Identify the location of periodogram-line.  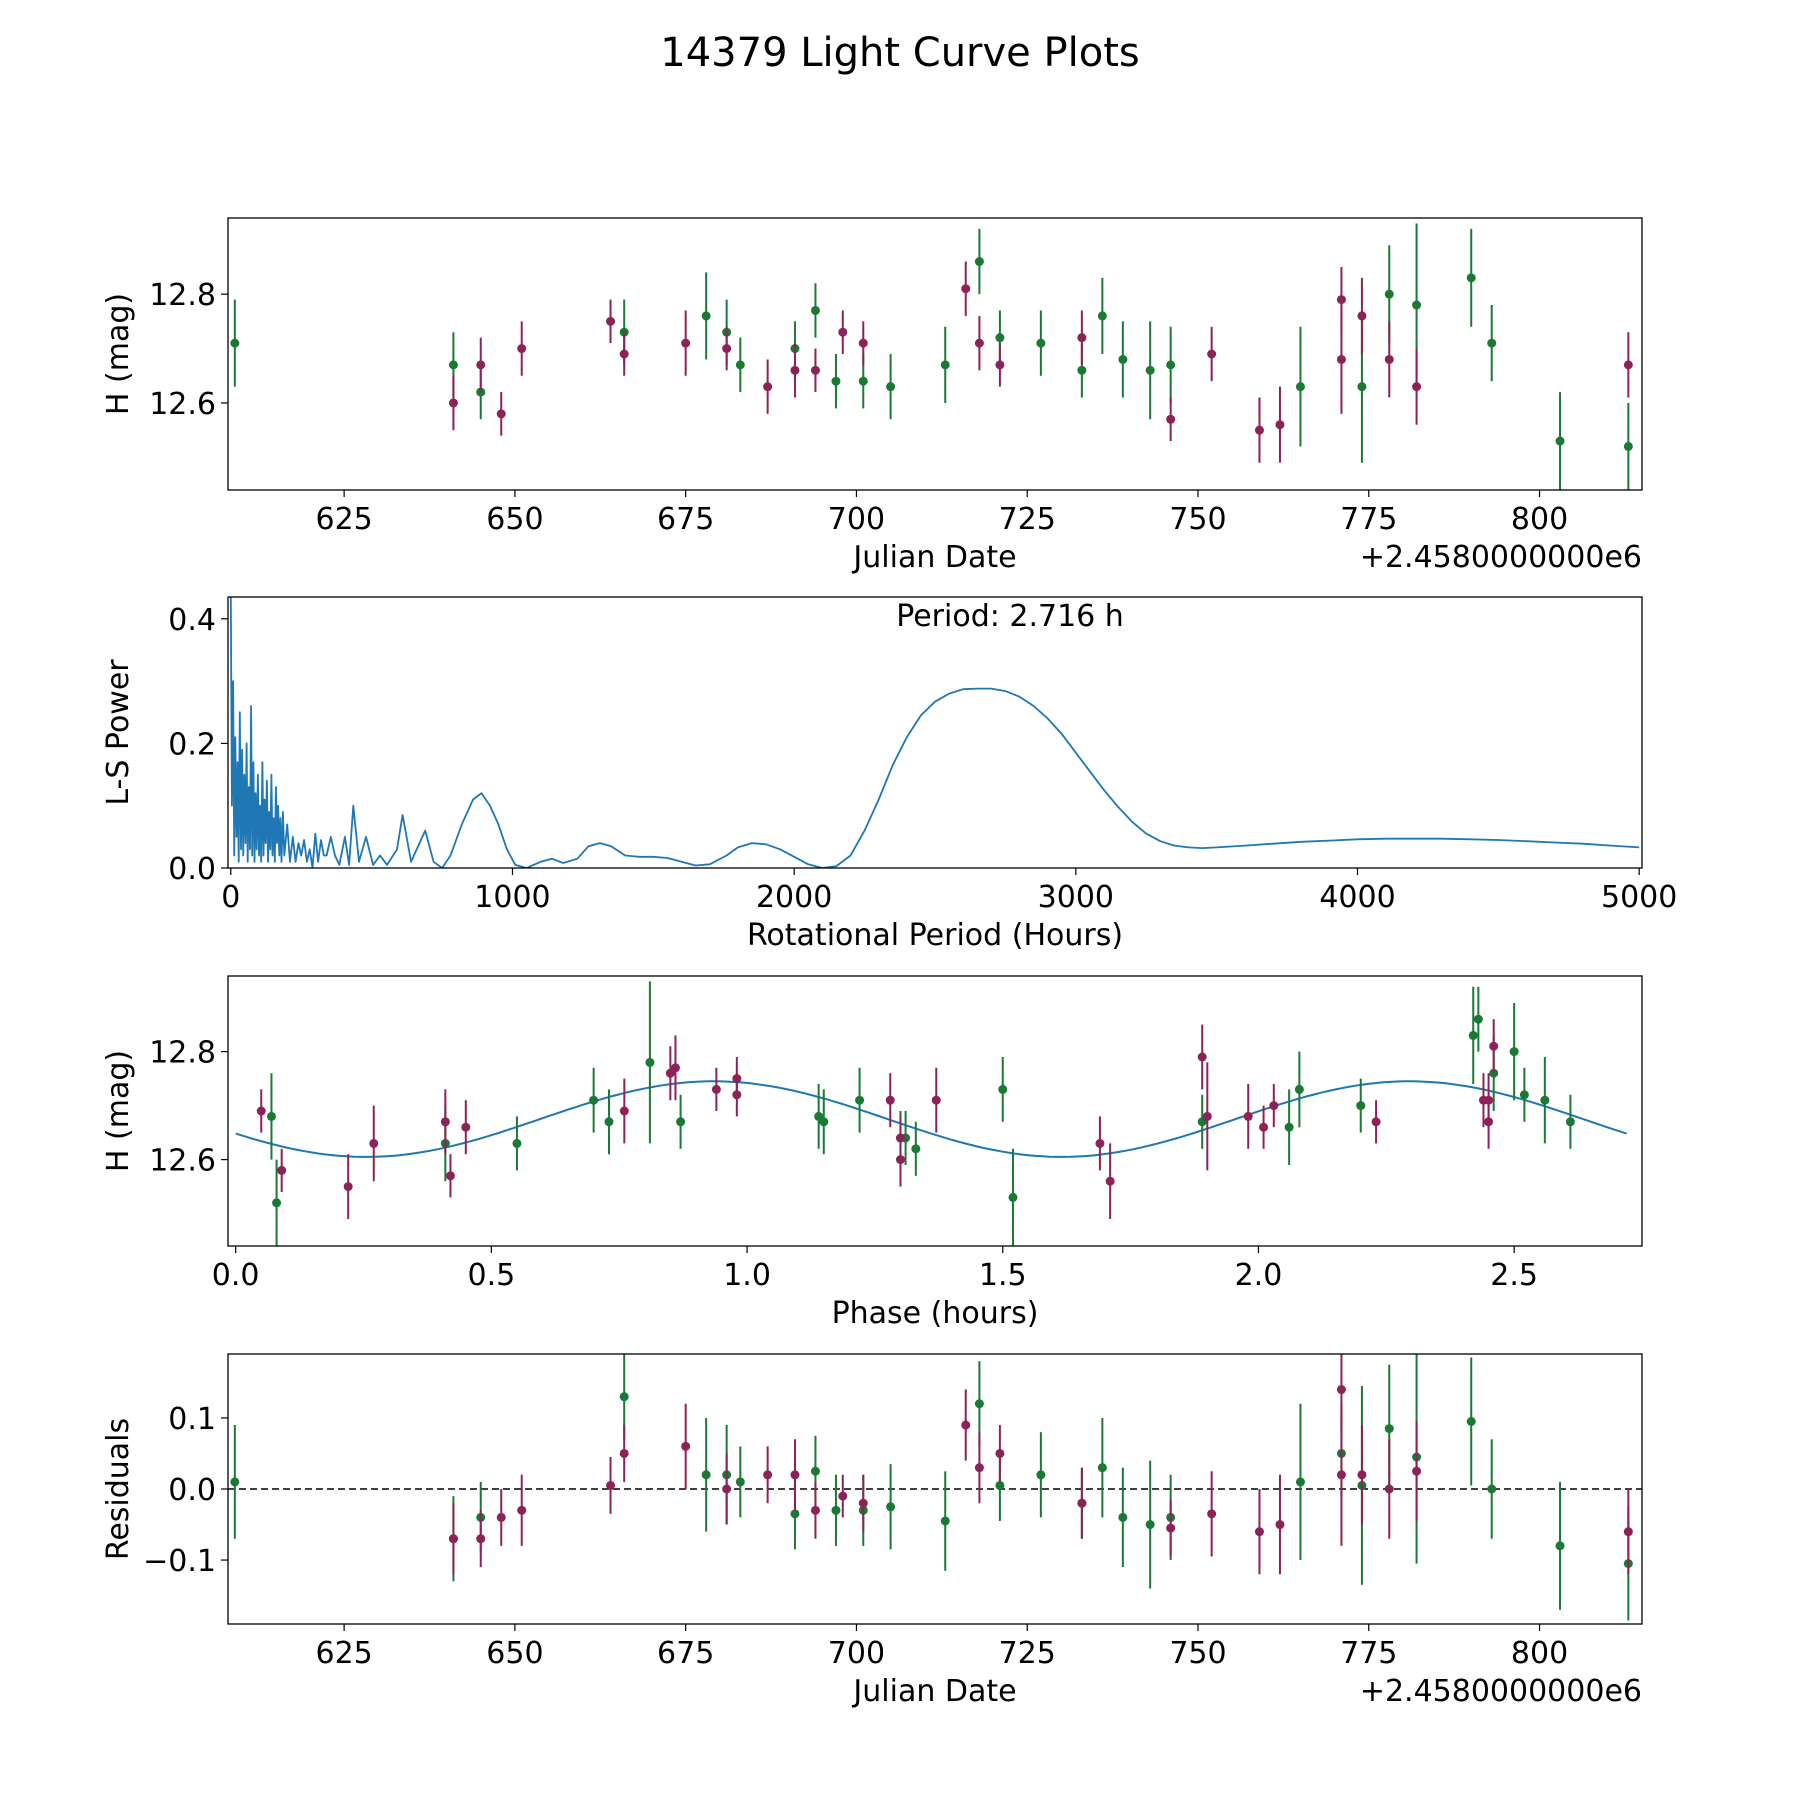
(934, 732).